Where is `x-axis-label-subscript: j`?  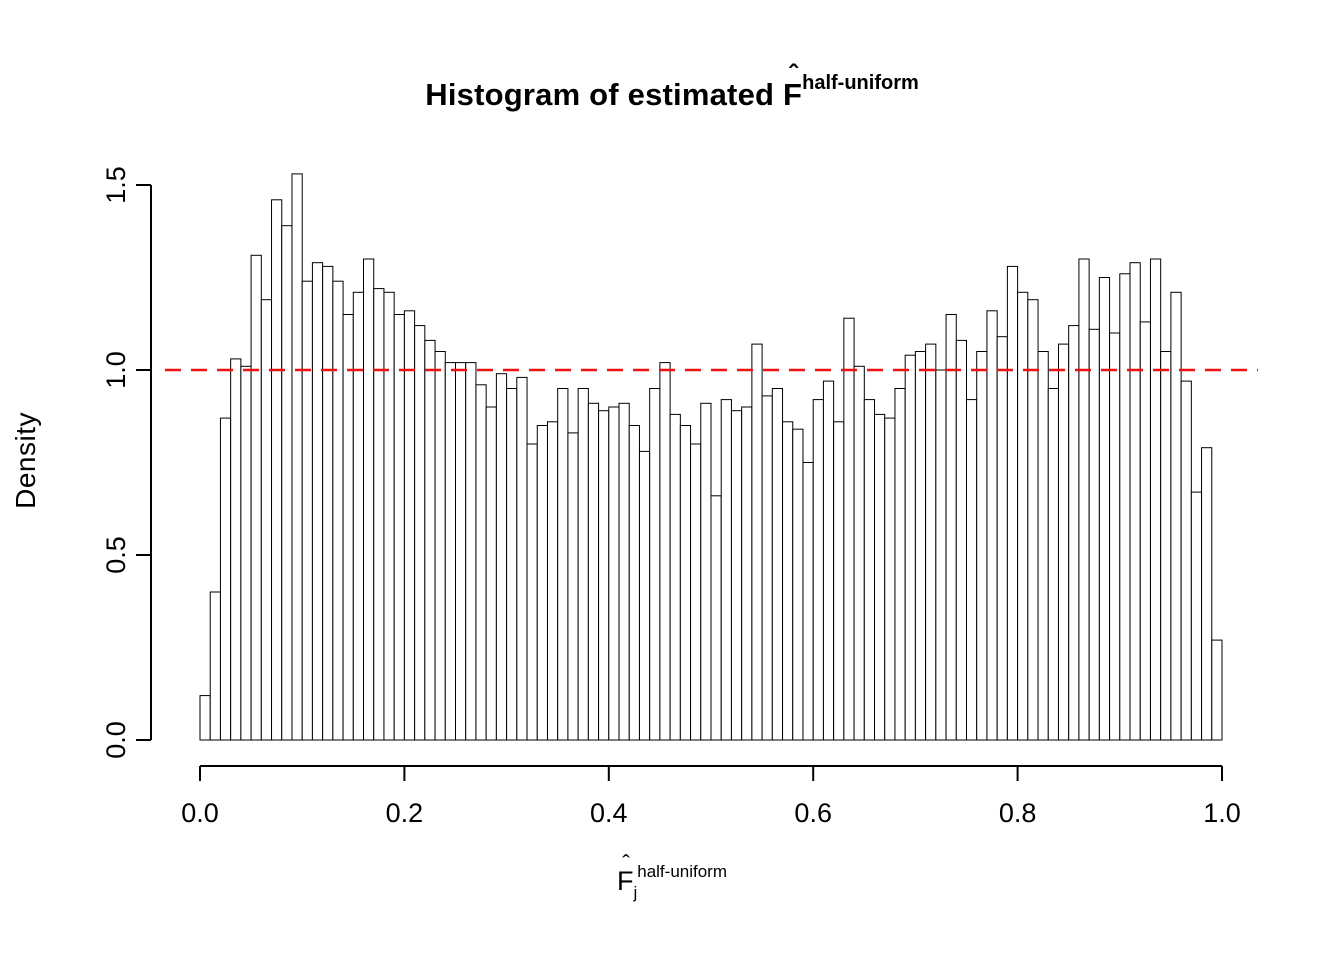
x-axis-label-subscript: j is located at coordinates (635, 892).